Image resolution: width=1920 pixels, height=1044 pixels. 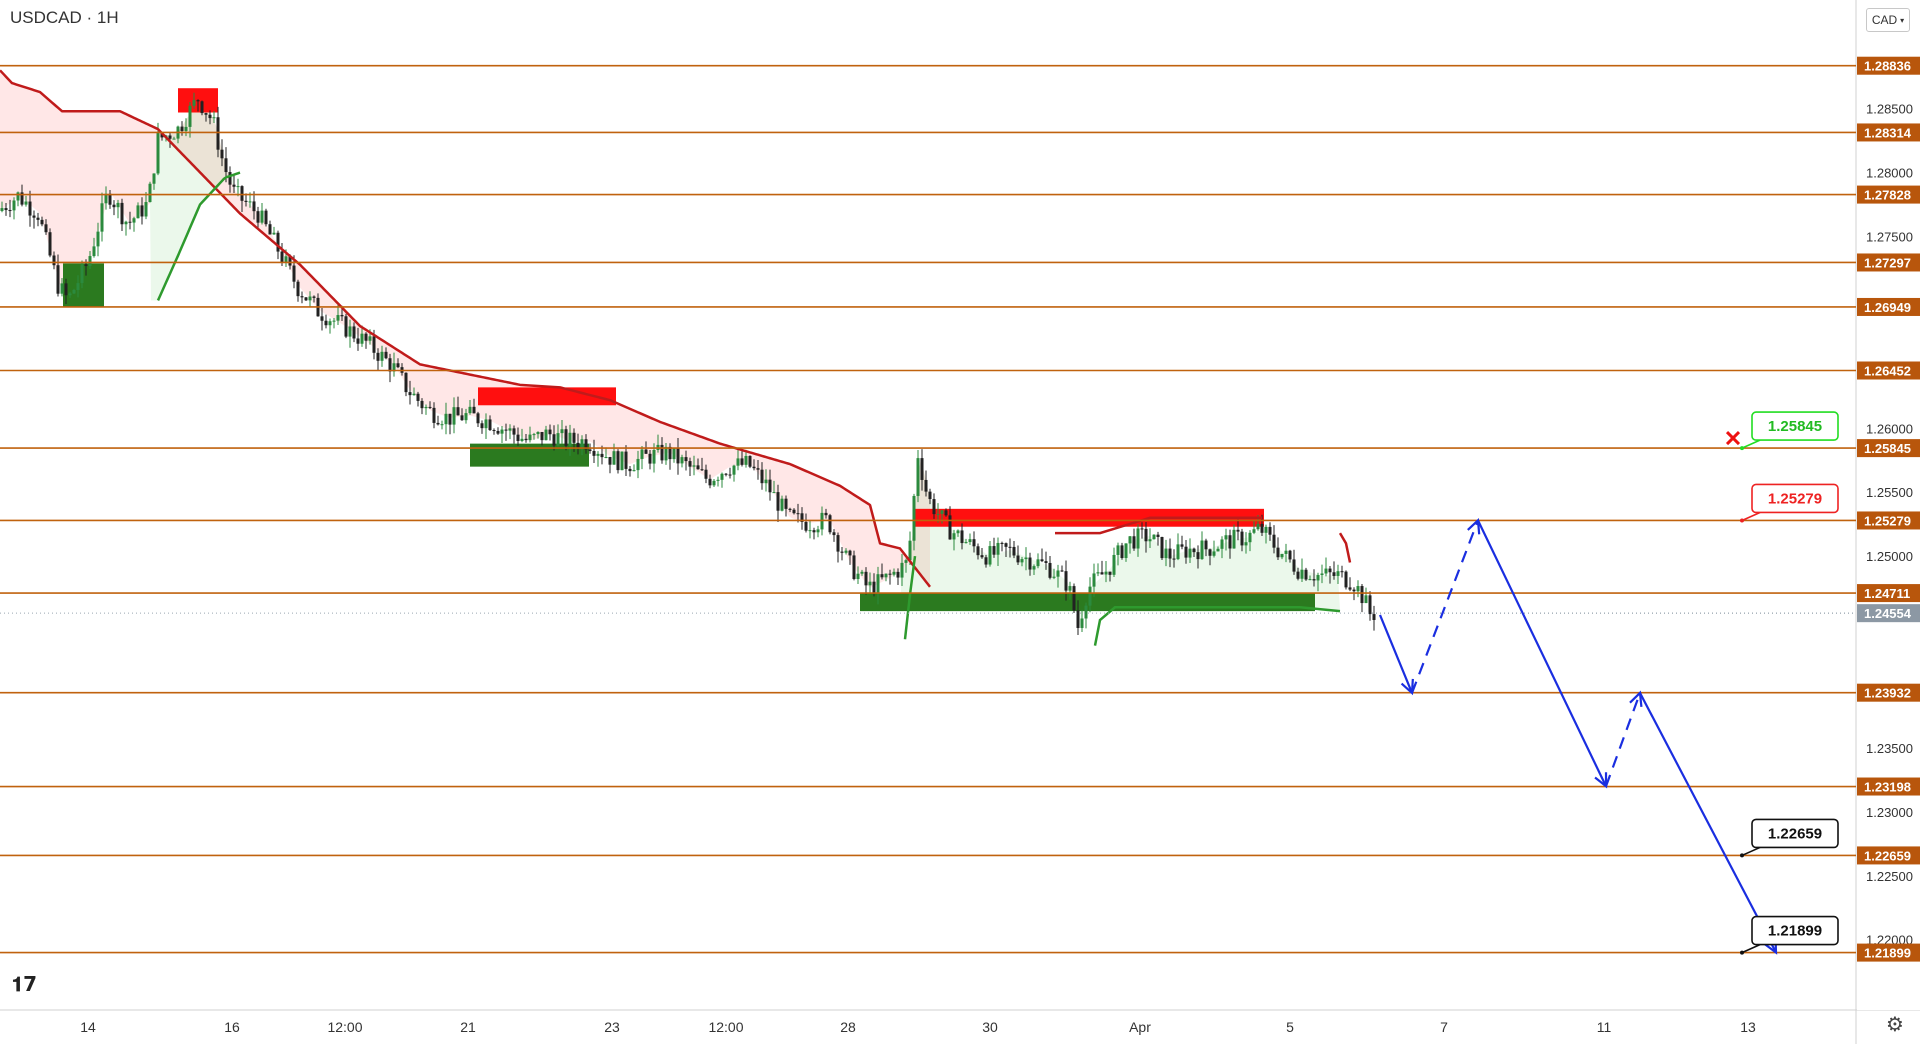 I want to click on resistance-zone, so click(x=1088, y=517).